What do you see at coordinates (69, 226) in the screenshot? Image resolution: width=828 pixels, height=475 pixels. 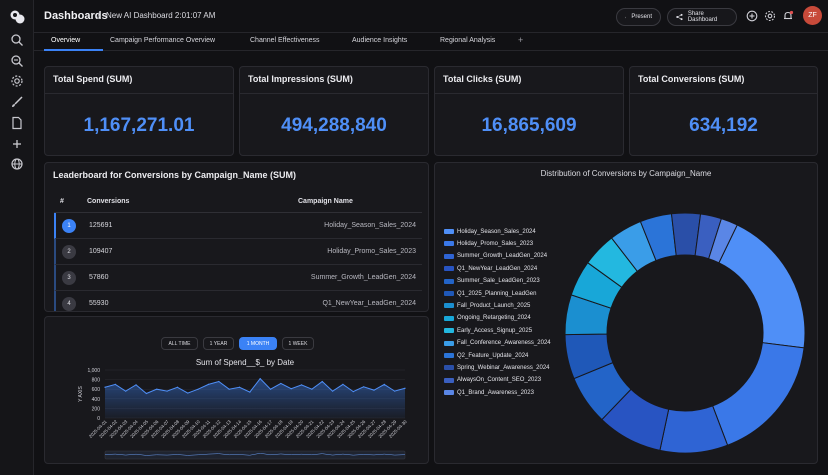 I see `rank-badge: 1` at bounding box center [69, 226].